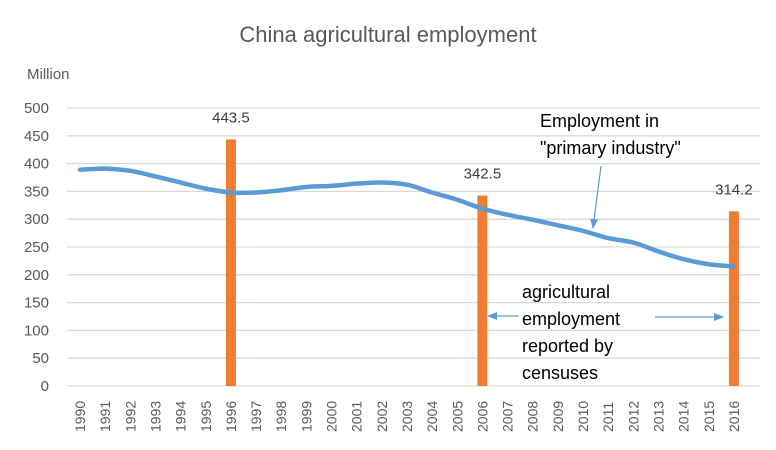 The width and height of the screenshot is (776, 450). I want to click on x-tick-label: 2005, so click(457, 416).